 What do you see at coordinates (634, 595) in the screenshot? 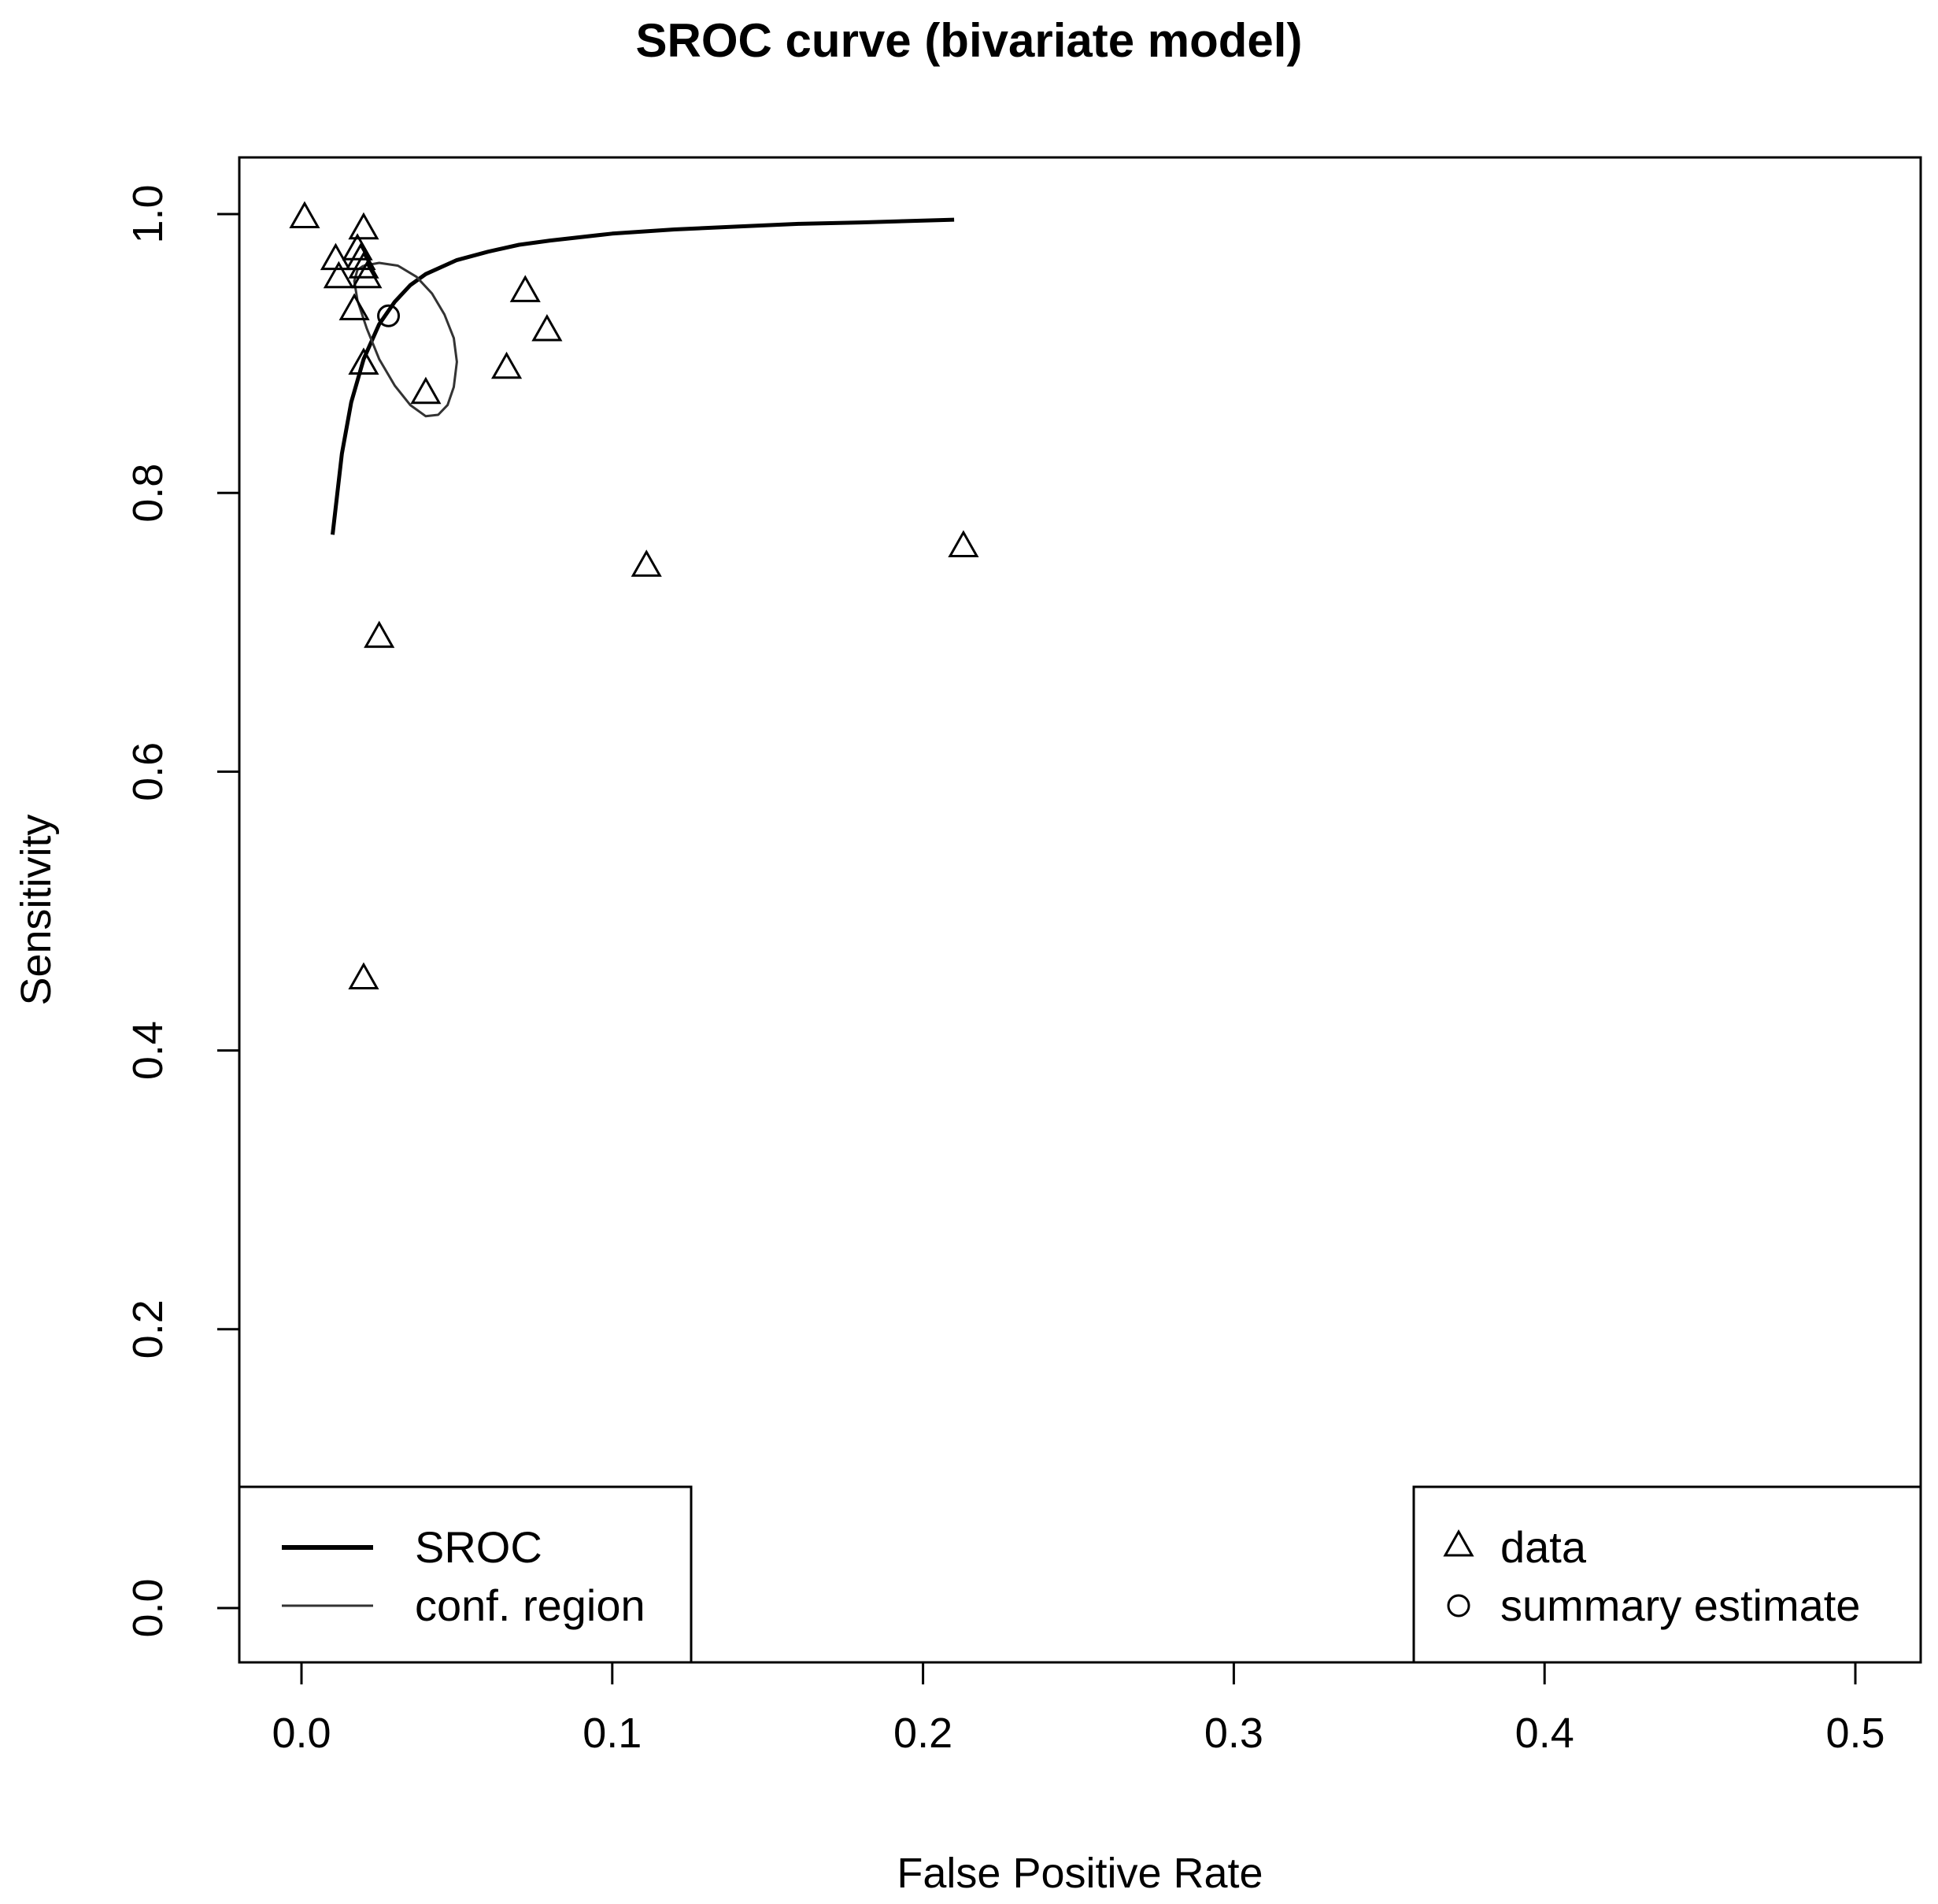
I see `plot-content` at bounding box center [634, 595].